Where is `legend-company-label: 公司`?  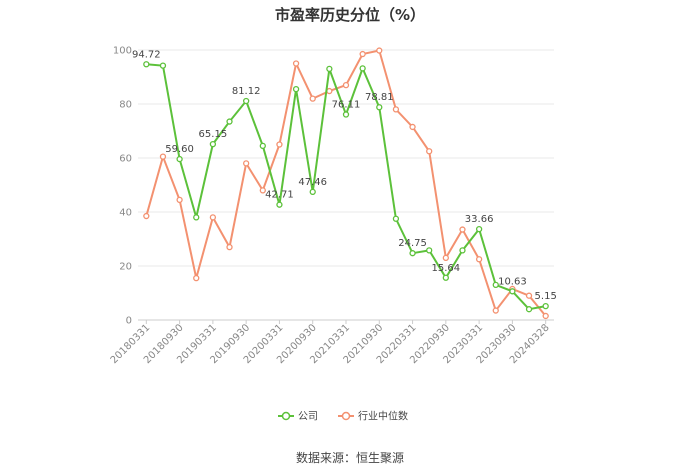 legend-company-label: 公司 is located at coordinates (308, 417).